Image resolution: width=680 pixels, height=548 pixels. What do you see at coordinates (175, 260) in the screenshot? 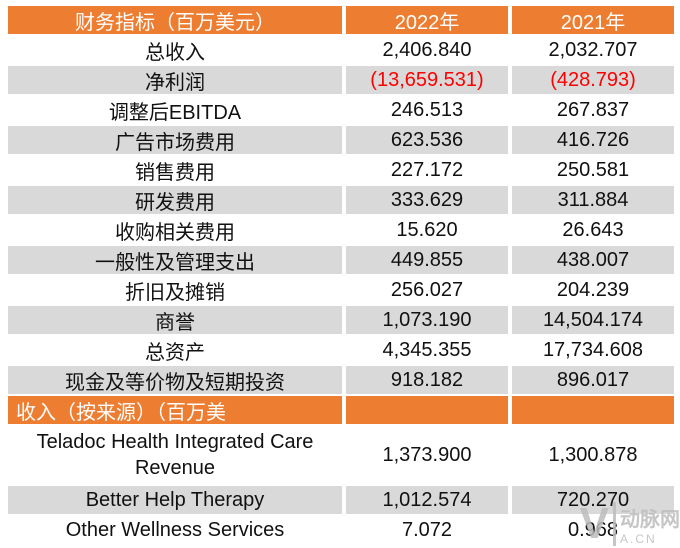
I see `table-row-label: 一般性及管理支出` at bounding box center [175, 260].